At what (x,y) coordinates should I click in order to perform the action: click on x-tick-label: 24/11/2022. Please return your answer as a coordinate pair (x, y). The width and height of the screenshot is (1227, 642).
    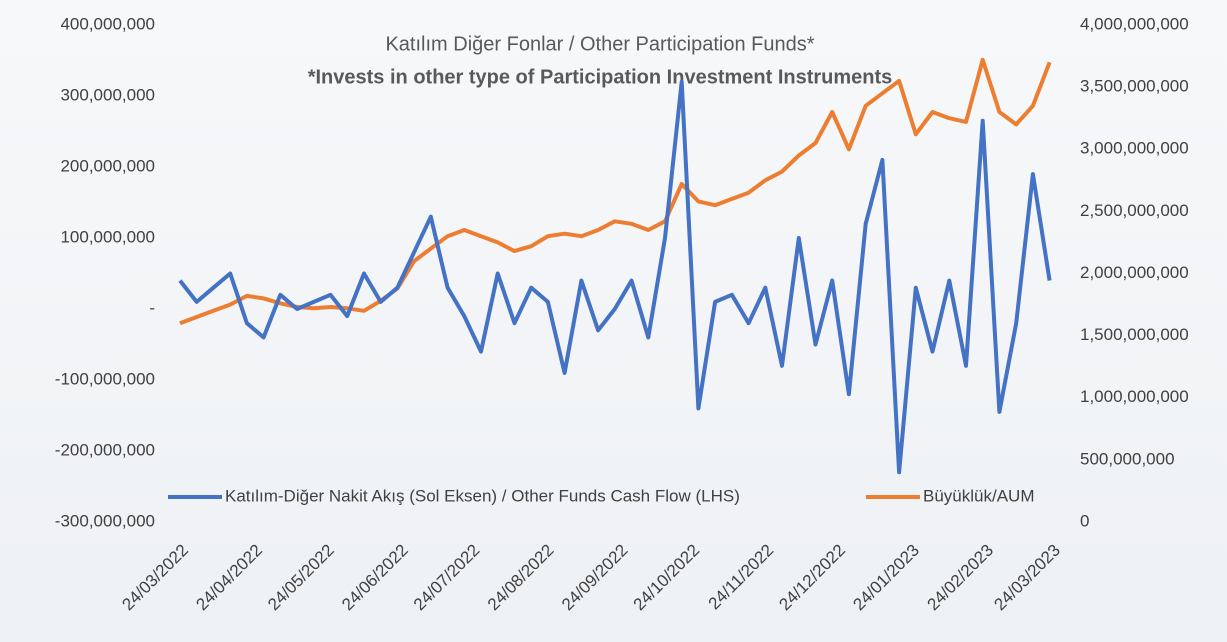
    Looking at the image, I should click on (741, 577).